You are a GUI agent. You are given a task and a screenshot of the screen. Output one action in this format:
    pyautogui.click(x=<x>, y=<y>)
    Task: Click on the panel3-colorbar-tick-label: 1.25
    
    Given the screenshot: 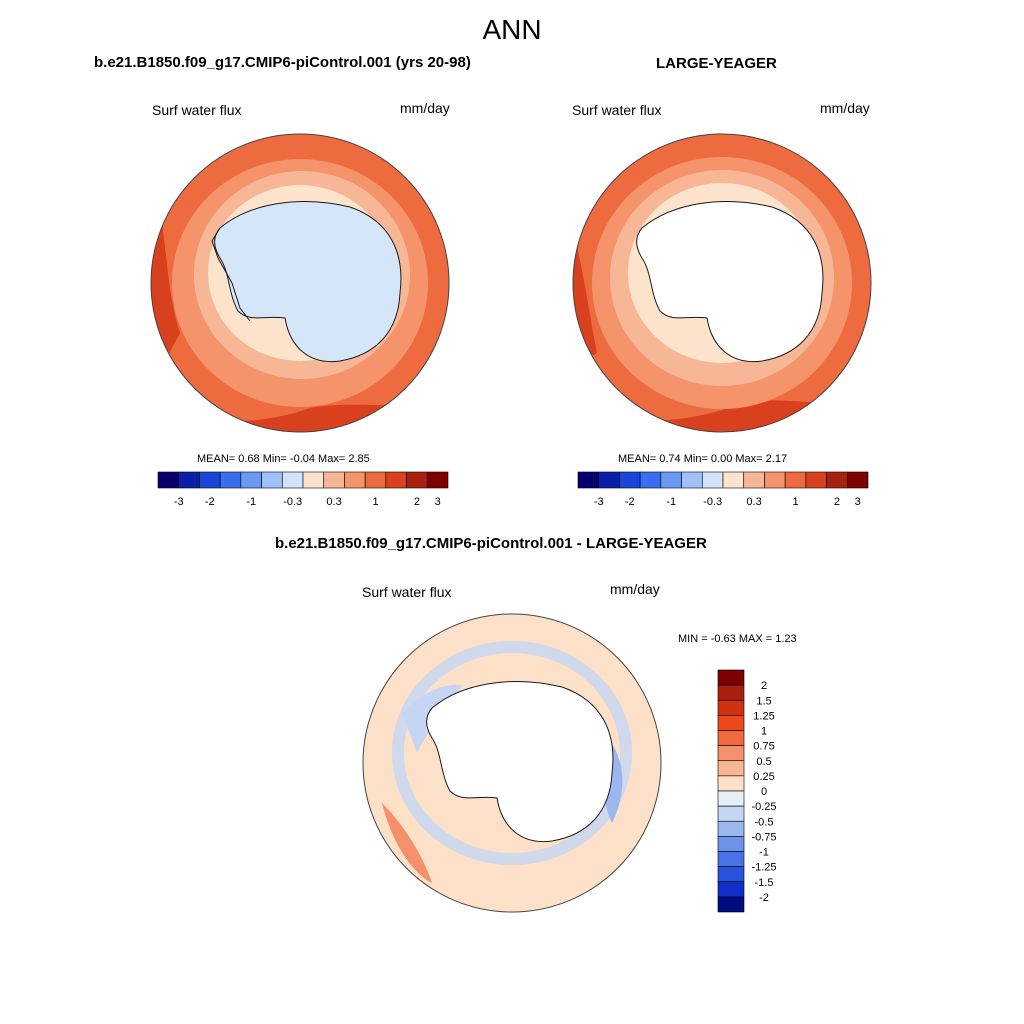 What is the action you would take?
    pyautogui.click(x=763, y=716)
    